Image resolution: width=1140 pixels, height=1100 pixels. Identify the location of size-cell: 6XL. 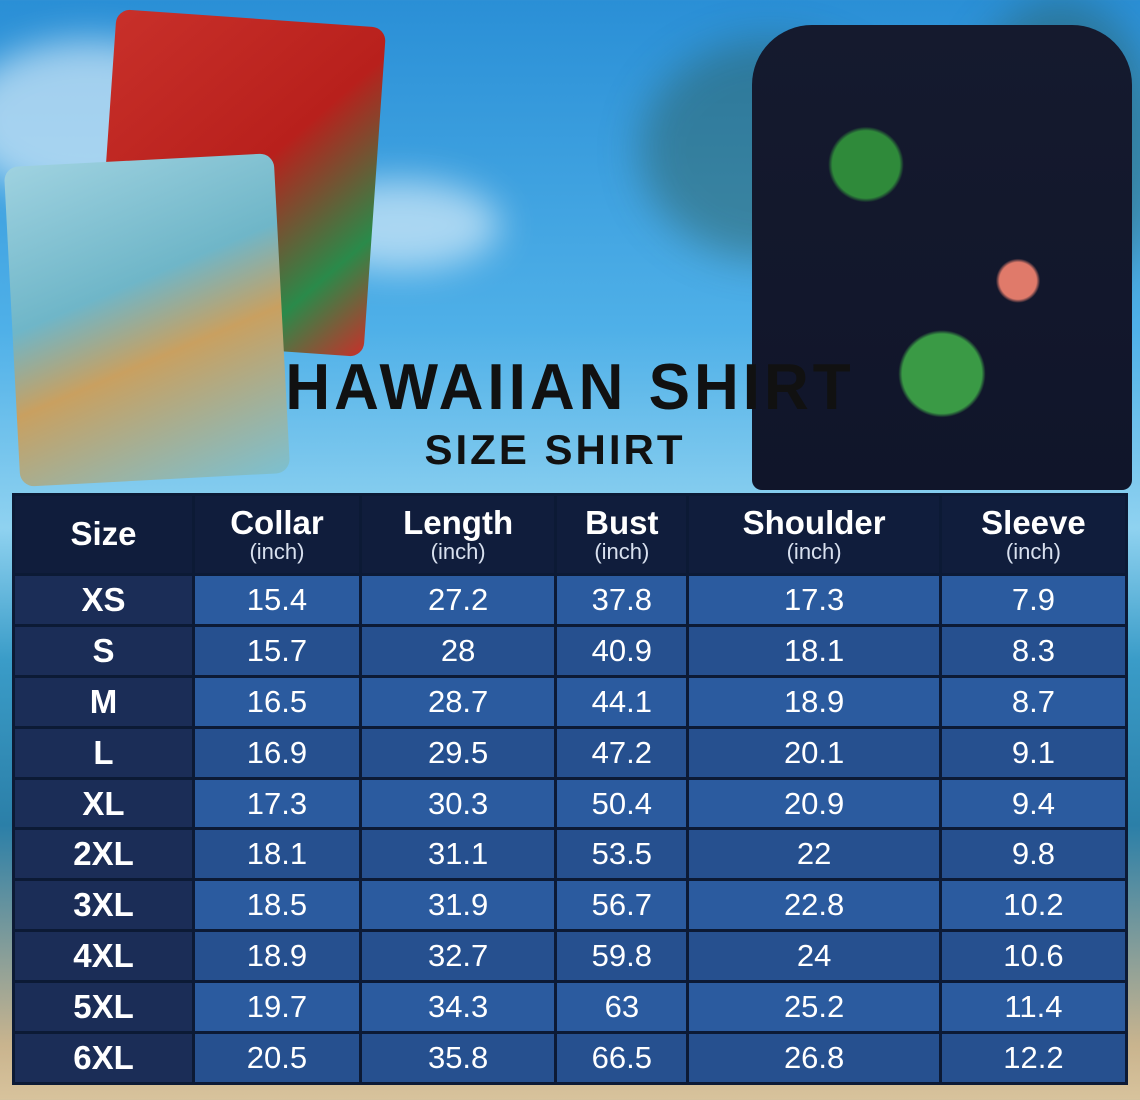
(103, 1058).